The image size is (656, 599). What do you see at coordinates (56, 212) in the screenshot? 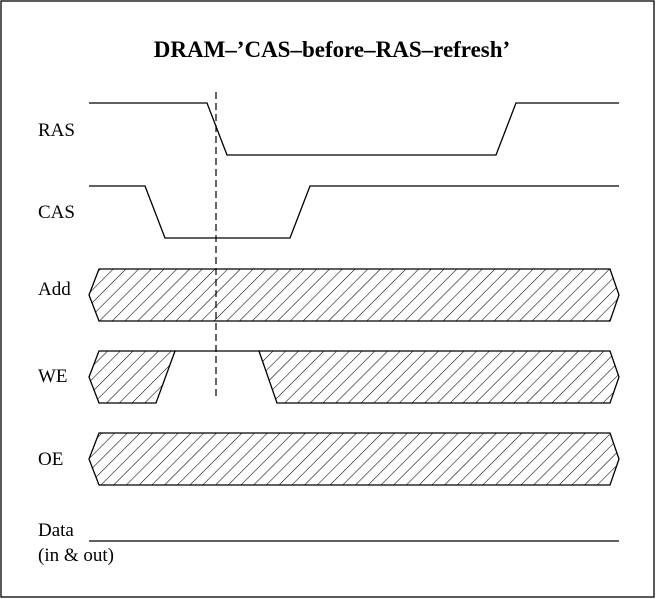
I see `cas-label: CAS` at bounding box center [56, 212].